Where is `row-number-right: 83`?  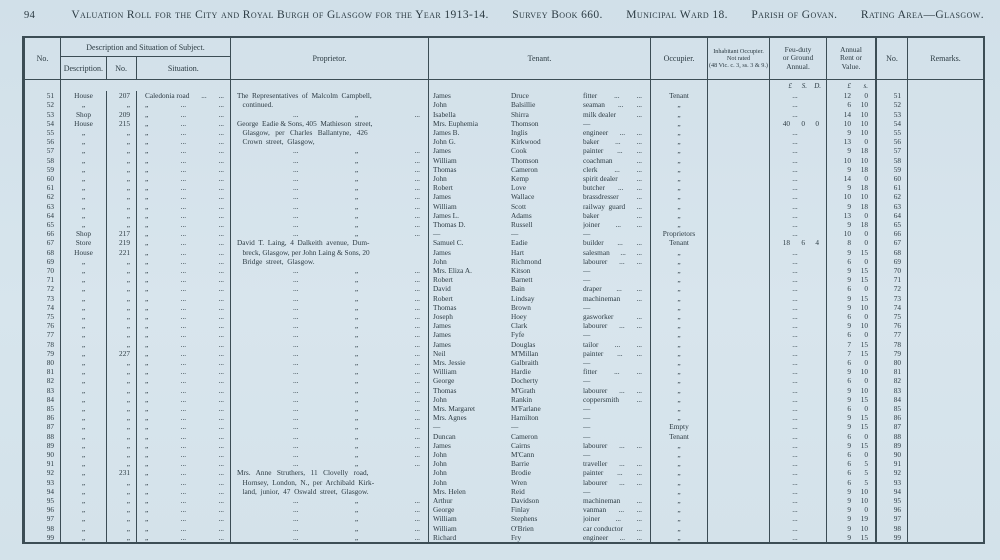
row-number-right: 83 is located at coordinates (892, 390).